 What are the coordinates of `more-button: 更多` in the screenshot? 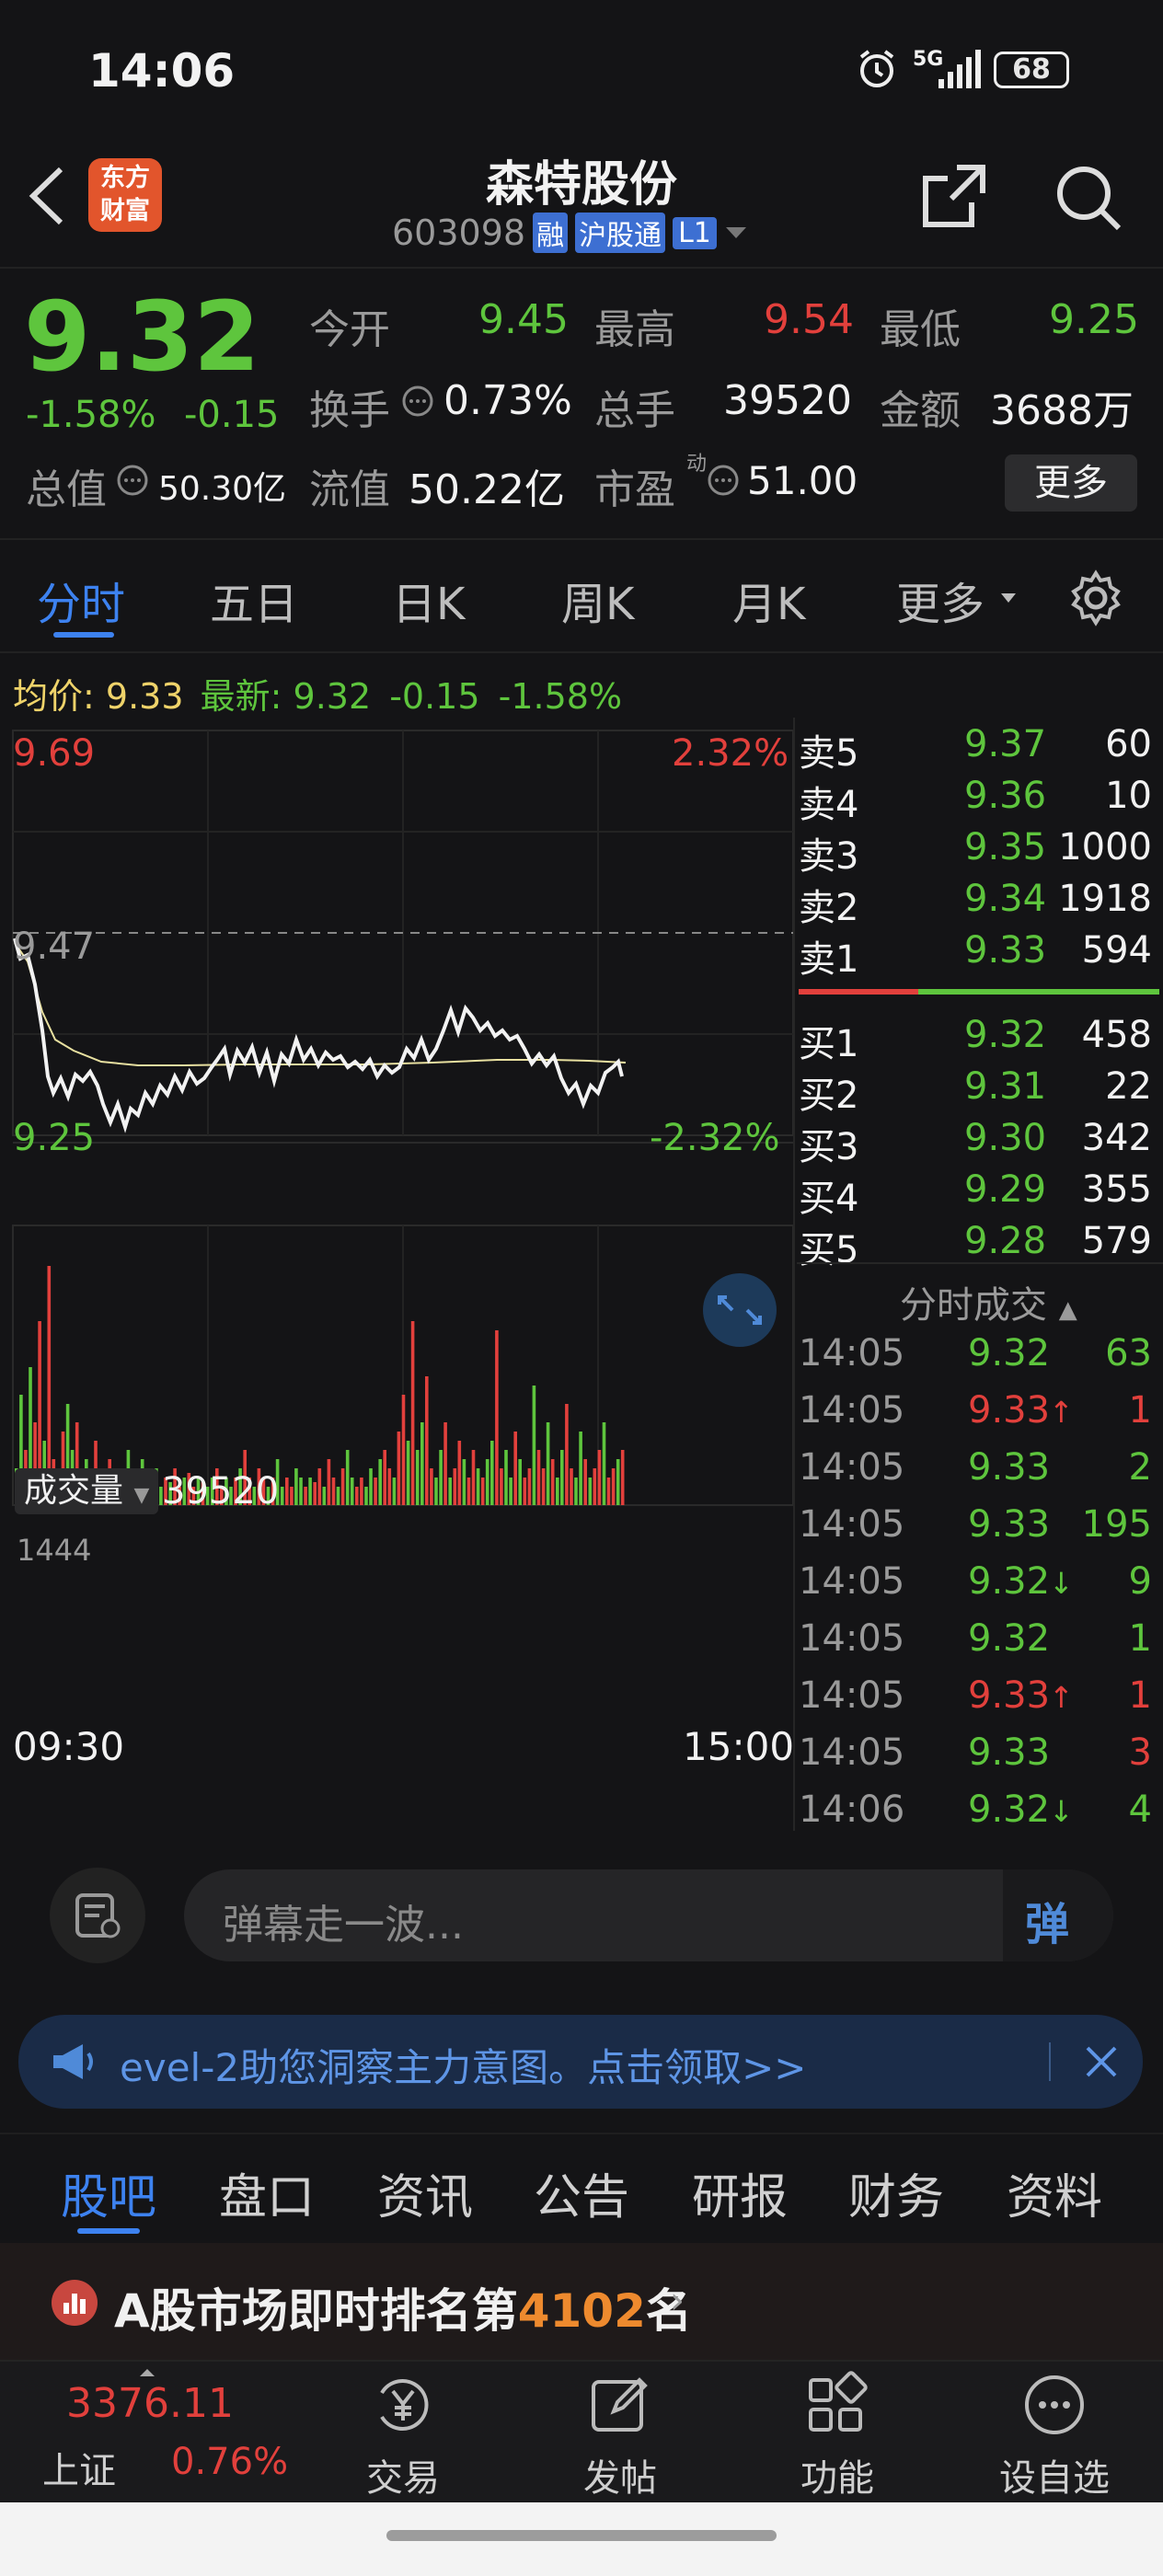 It's located at (1071, 483).